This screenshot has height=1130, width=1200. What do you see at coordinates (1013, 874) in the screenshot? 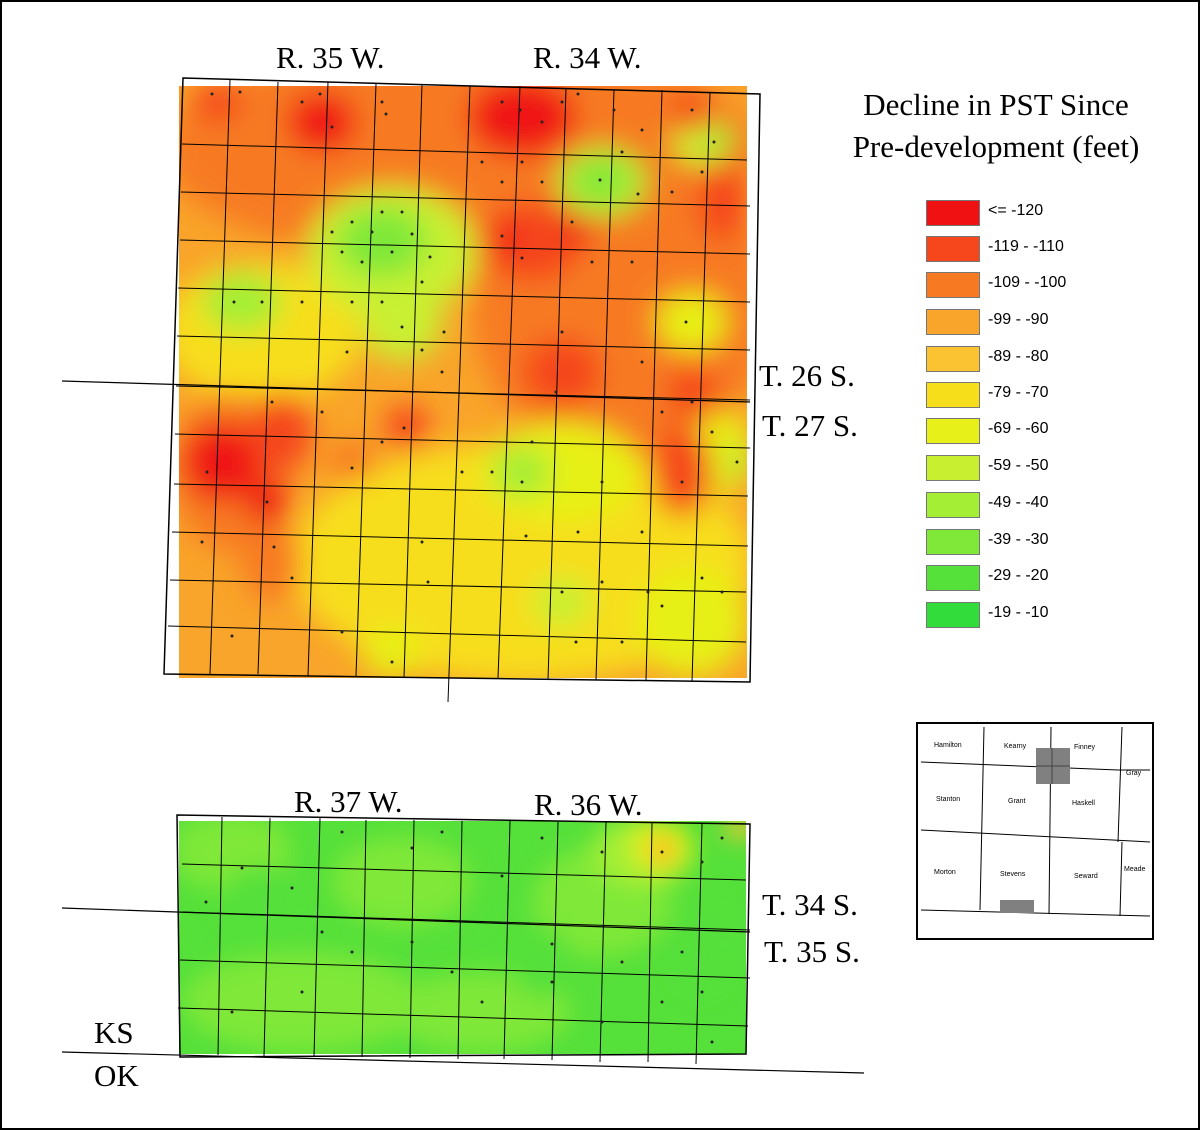
I see `county-label-stevens: Stevens` at bounding box center [1013, 874].